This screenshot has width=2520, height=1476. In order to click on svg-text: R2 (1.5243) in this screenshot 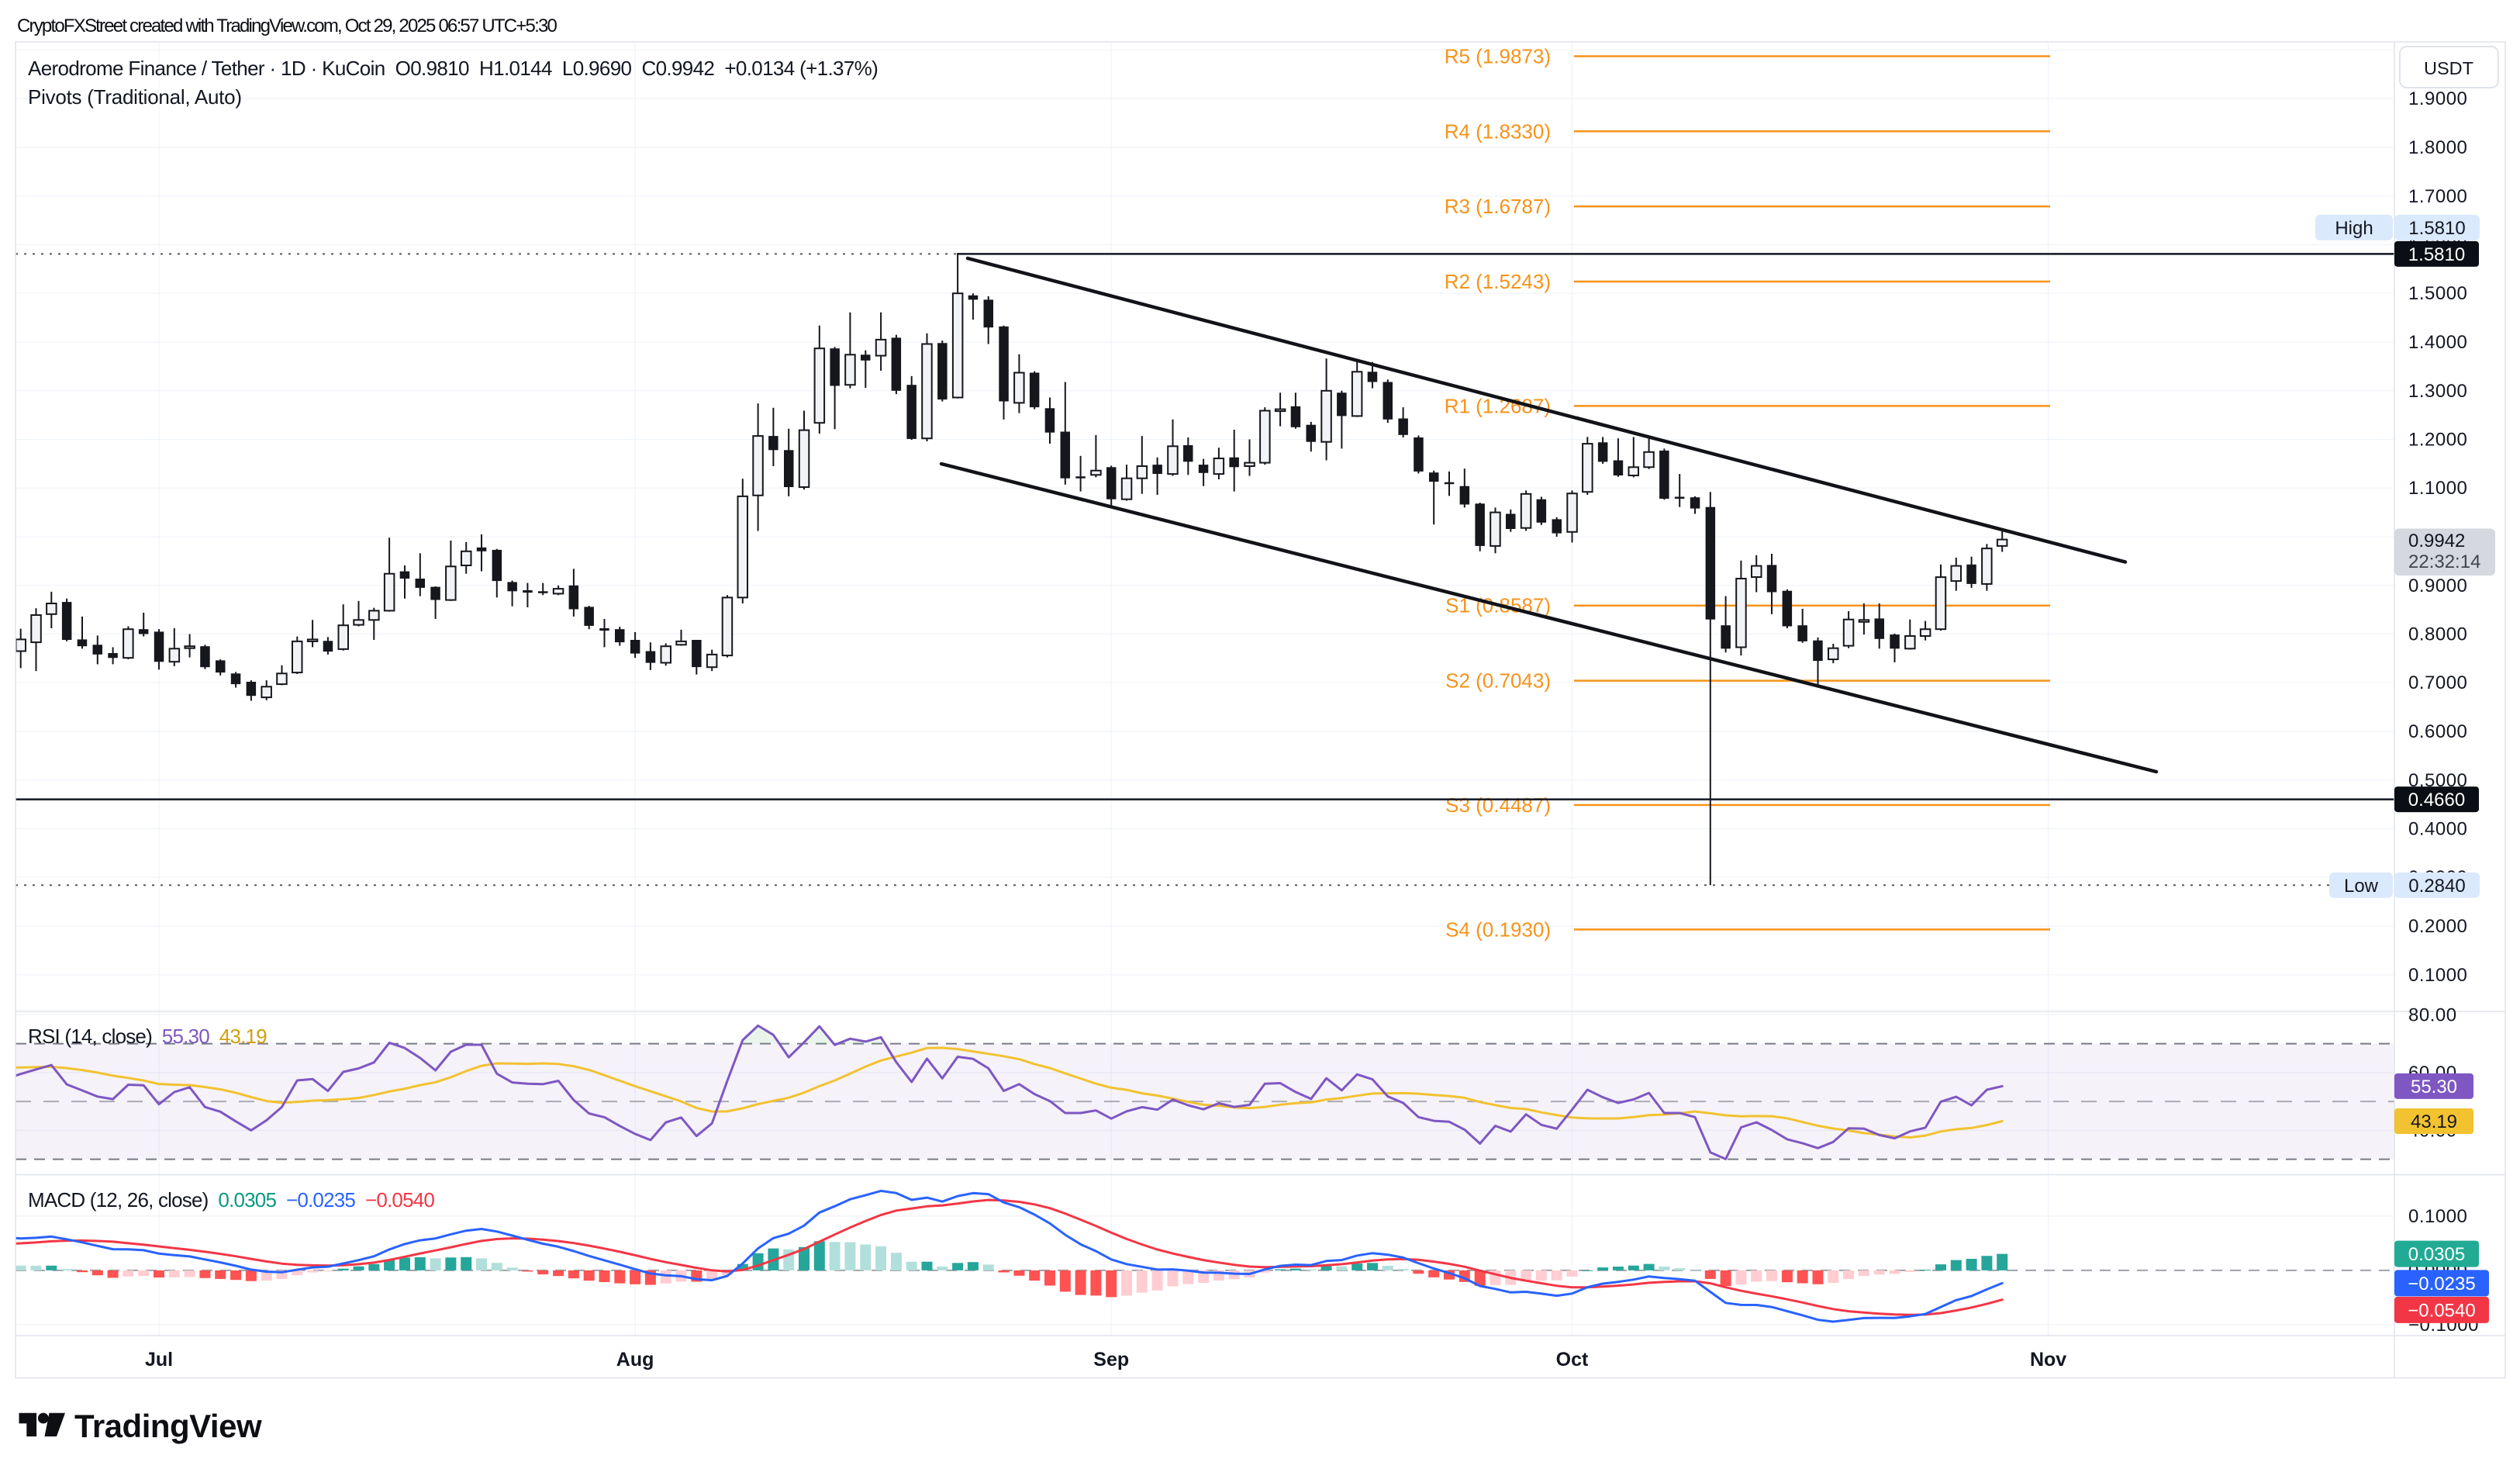, I will do `click(1498, 281)`.